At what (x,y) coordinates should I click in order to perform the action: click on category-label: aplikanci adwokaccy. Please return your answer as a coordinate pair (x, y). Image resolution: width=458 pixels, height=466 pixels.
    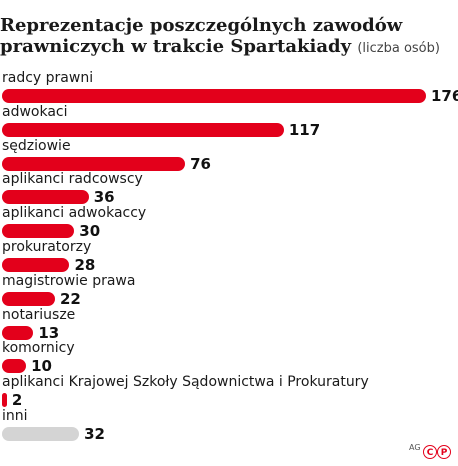
    Looking at the image, I should click on (74, 213).